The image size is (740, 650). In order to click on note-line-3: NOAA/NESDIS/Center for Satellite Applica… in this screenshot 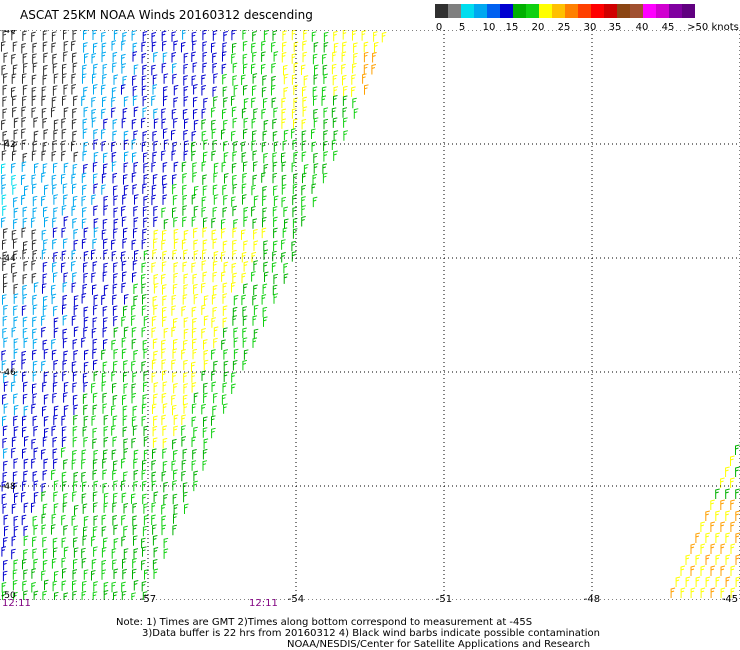, I will do `click(439, 644)`.